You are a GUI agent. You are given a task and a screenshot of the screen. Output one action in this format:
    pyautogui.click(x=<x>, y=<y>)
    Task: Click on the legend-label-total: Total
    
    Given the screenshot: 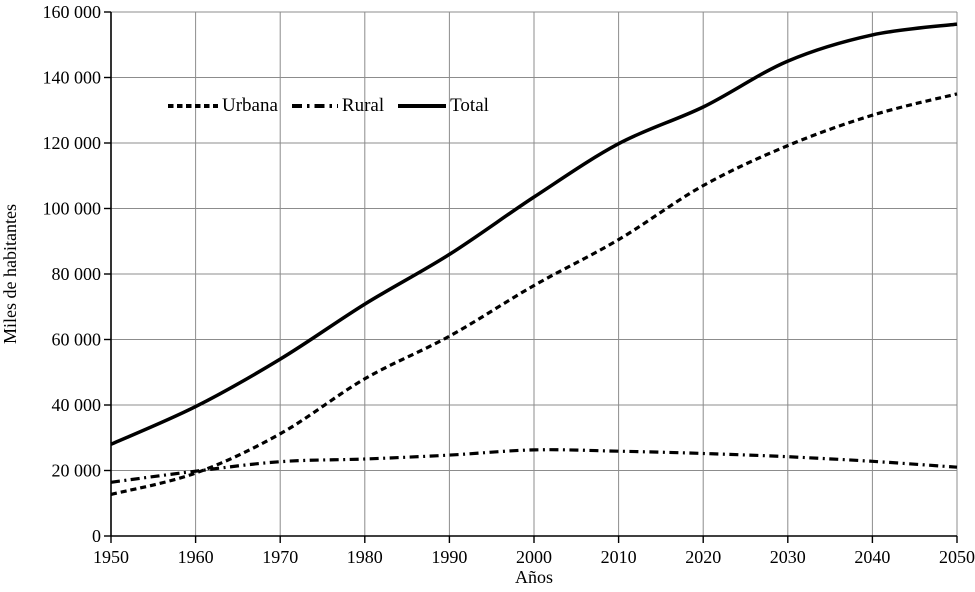 What is the action you would take?
    pyautogui.click(x=469, y=105)
    